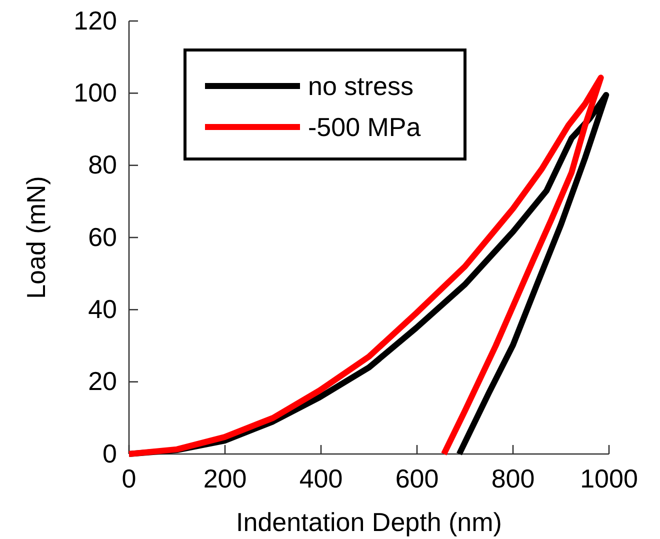  Describe the element at coordinates (361, 86) in the screenshot. I see `legend-label: no stress` at that location.